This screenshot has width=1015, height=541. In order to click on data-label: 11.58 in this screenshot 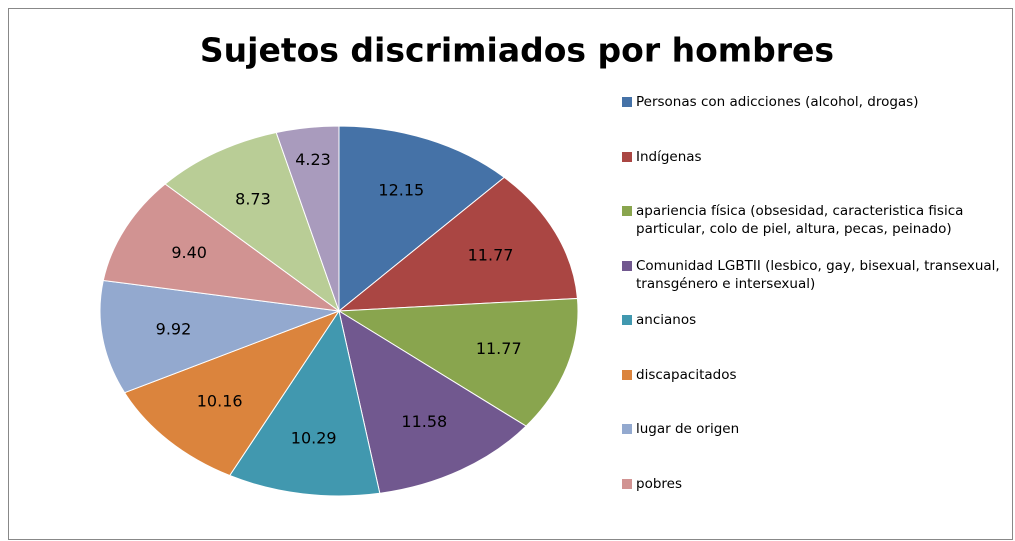, I will do `click(424, 421)`.